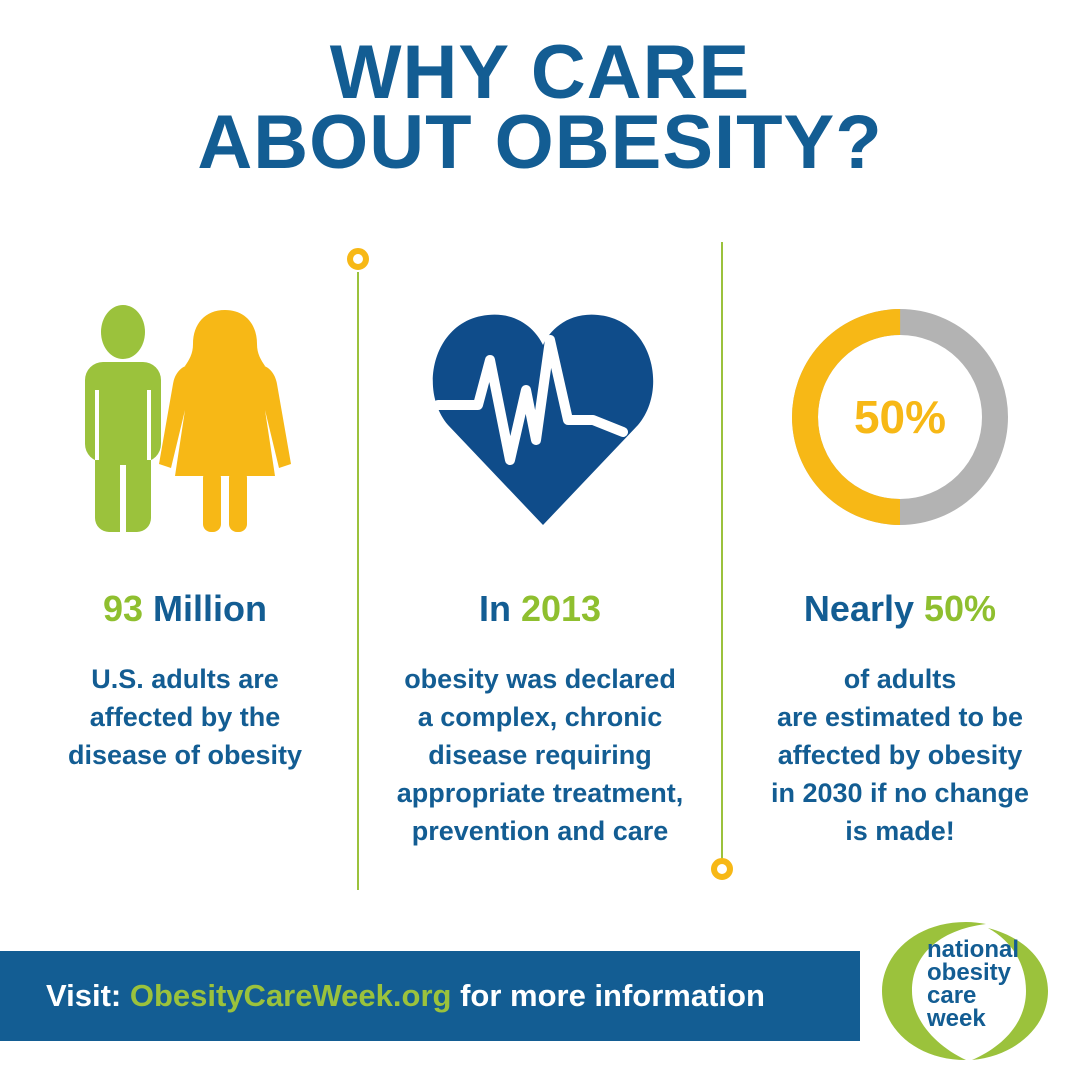 The image size is (1080, 1080). Describe the element at coordinates (561, 608) in the screenshot. I see `headline-col2-highlight: 2013` at that location.